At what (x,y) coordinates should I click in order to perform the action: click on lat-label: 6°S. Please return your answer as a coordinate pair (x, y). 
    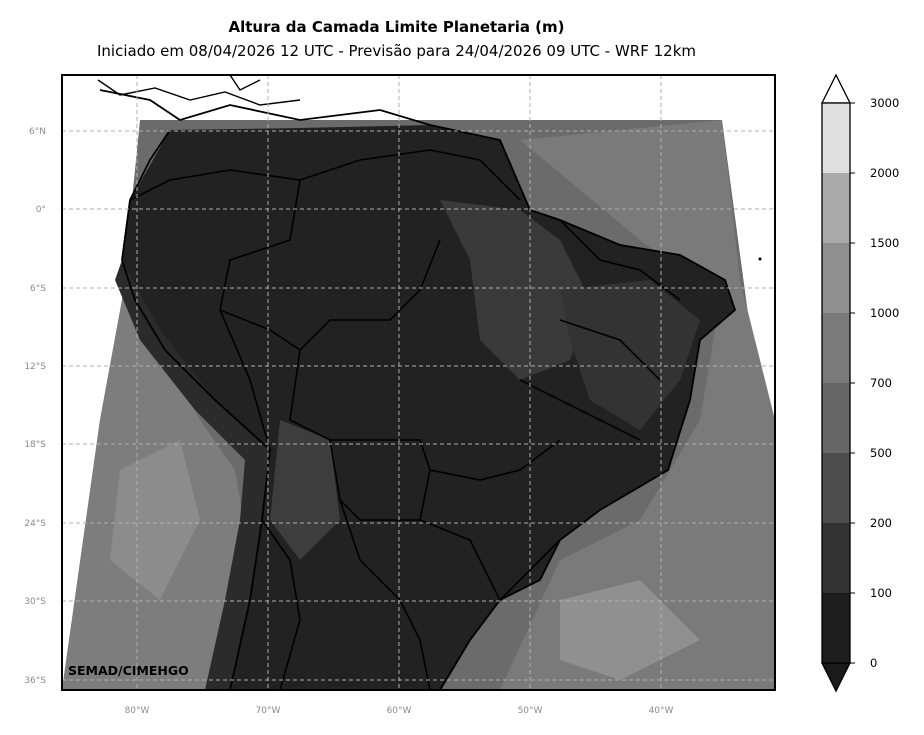
    Looking at the image, I should click on (38, 289).